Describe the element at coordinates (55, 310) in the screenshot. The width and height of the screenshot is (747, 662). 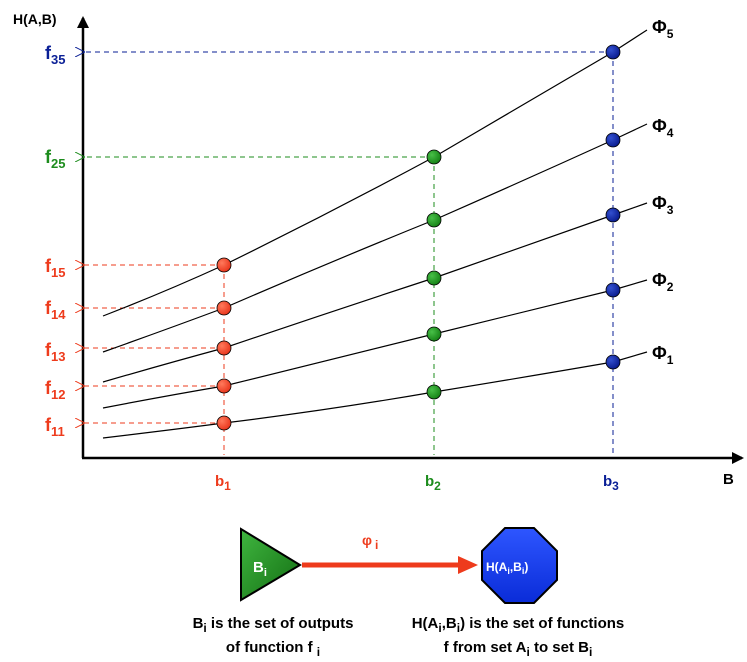
I see `y-tick-f14: f14` at that location.